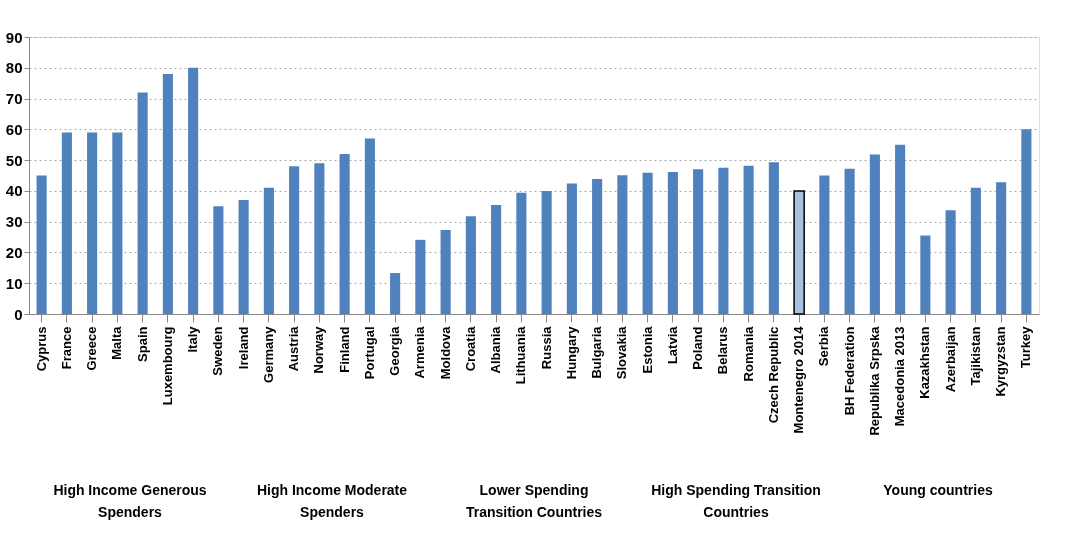 The height and width of the screenshot is (558, 1083). What do you see at coordinates (597, 352) in the screenshot?
I see `x-tick-label: Bulgaria` at bounding box center [597, 352].